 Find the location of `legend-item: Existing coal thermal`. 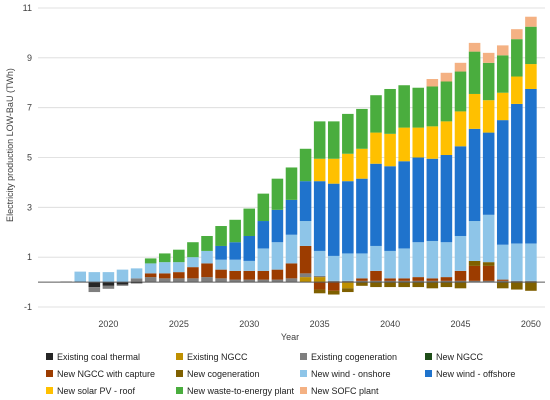

legend-item: Existing coal thermal is located at coordinates (93, 357).